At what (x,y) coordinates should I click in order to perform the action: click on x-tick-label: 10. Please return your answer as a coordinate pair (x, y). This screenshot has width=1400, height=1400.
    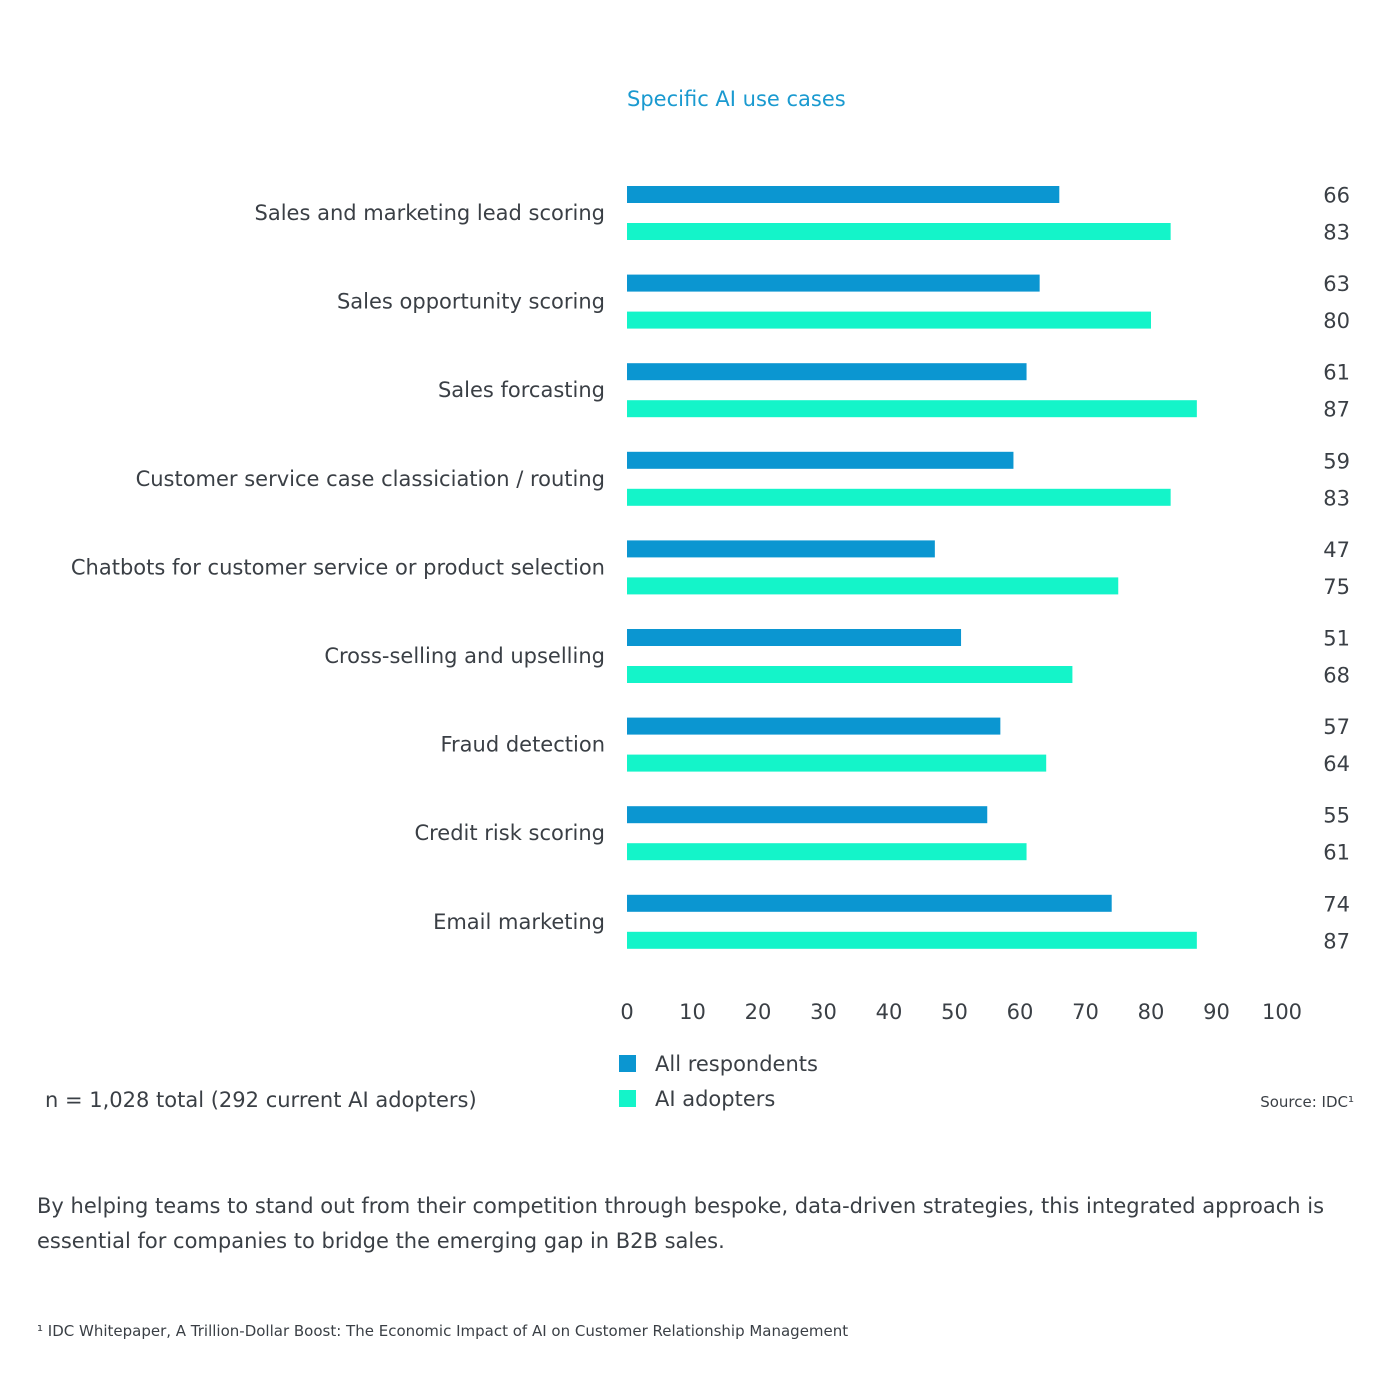
    Looking at the image, I should click on (692, 1012).